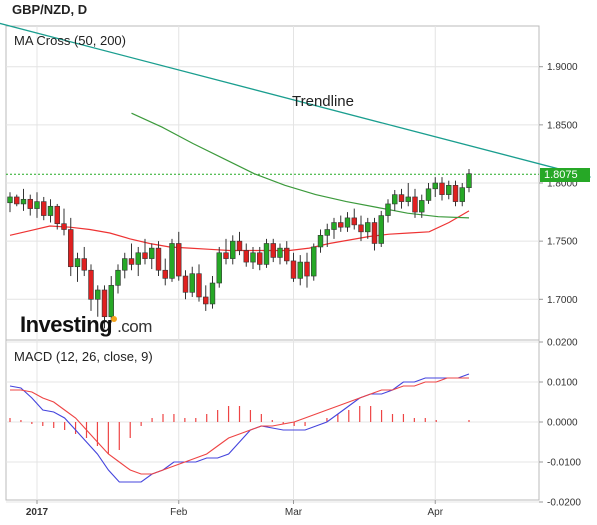 Image resolution: width=597 pixels, height=525 pixels. What do you see at coordinates (562, 423) in the screenshot?
I see `macd-tick-label: 0.0000` at bounding box center [562, 423].